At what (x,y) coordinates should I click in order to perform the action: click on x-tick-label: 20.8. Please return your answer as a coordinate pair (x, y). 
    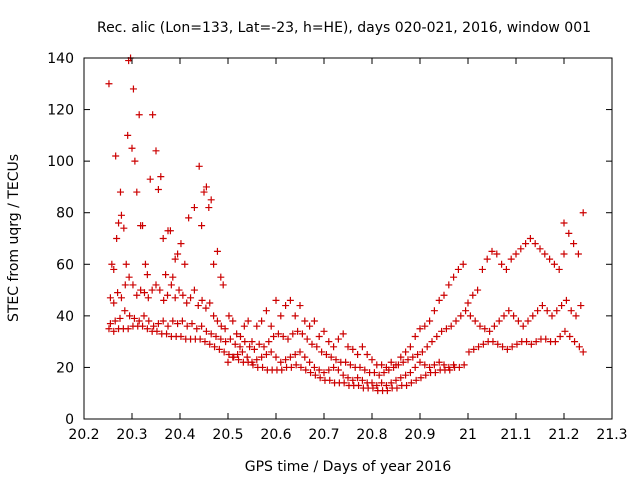
    Looking at the image, I should click on (371, 435).